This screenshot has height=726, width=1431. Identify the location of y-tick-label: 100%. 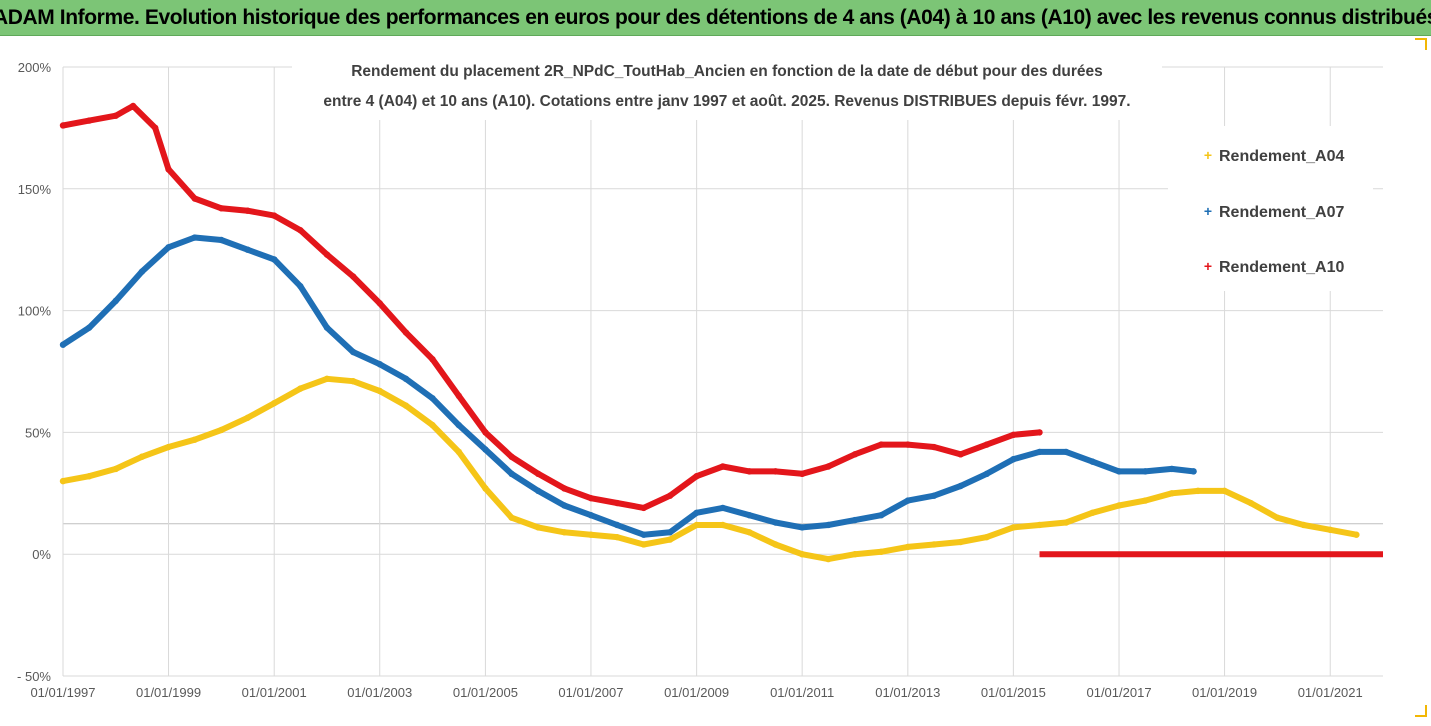
(35, 311).